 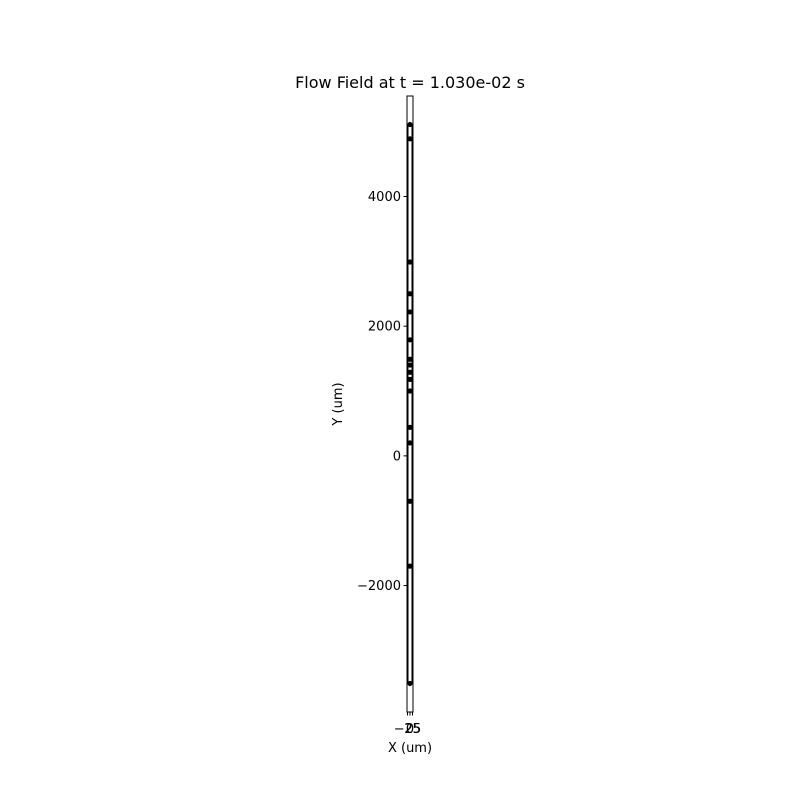 I want to click on plot-area, so click(x=410, y=404).